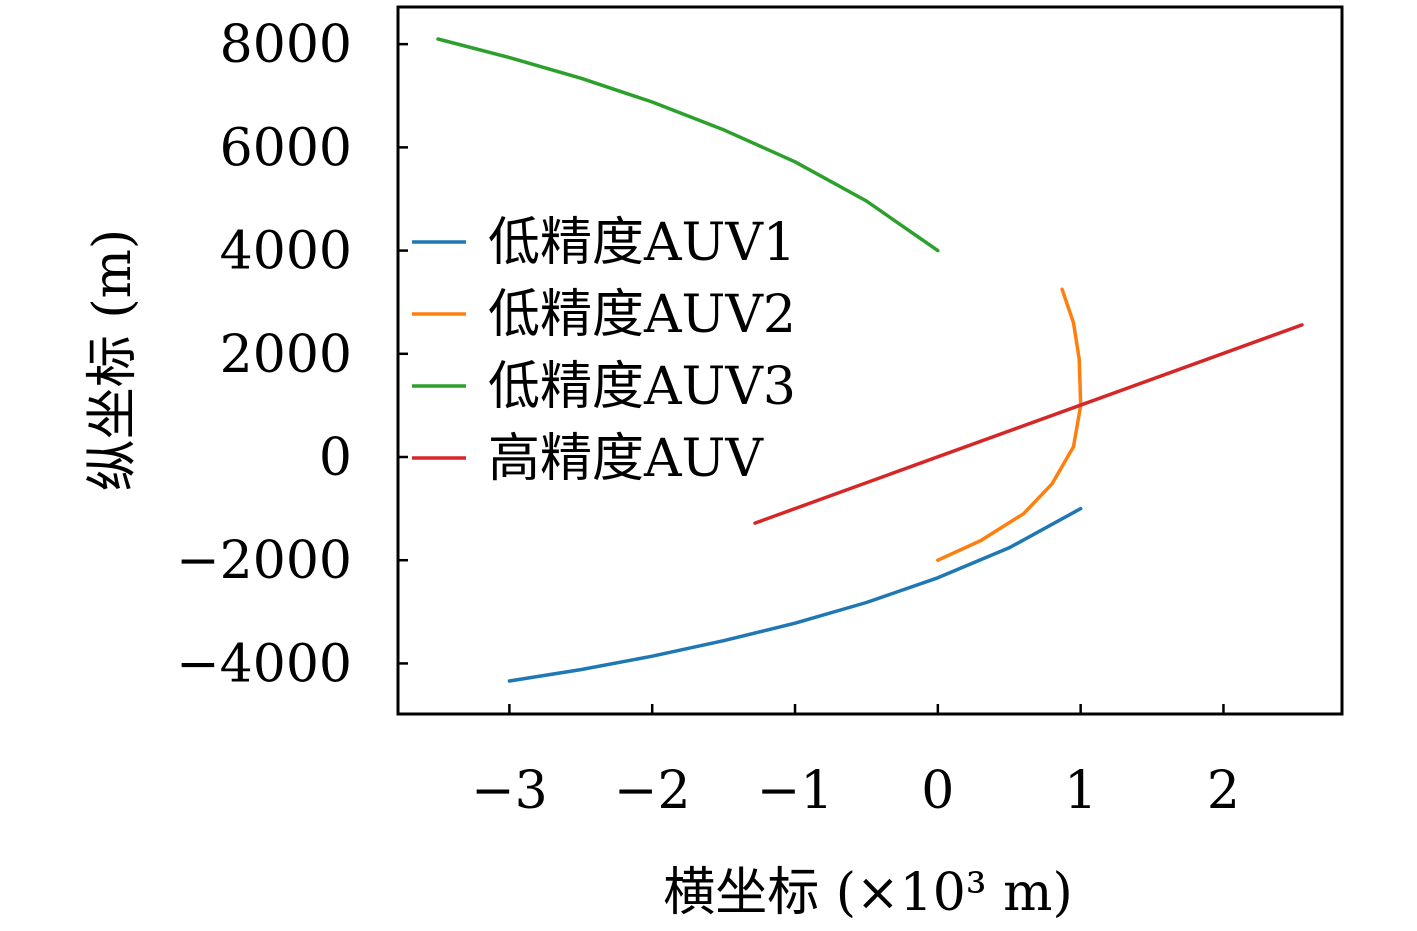  I want to click on x-tick-label: 0, so click(937, 791).